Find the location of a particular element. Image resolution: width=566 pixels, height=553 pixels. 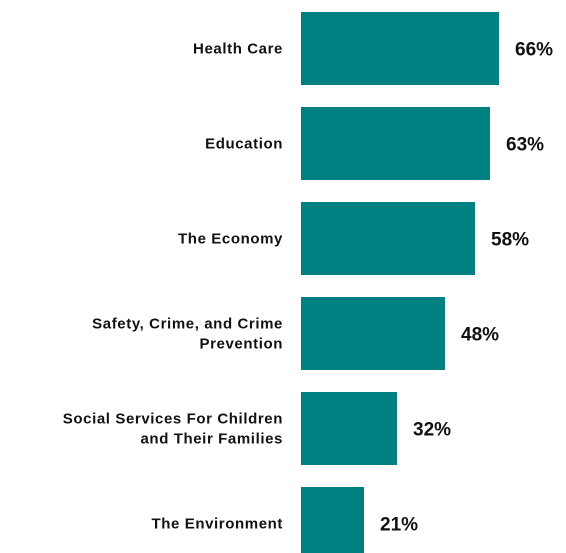

category-label-5: The Environment is located at coordinates (217, 524).